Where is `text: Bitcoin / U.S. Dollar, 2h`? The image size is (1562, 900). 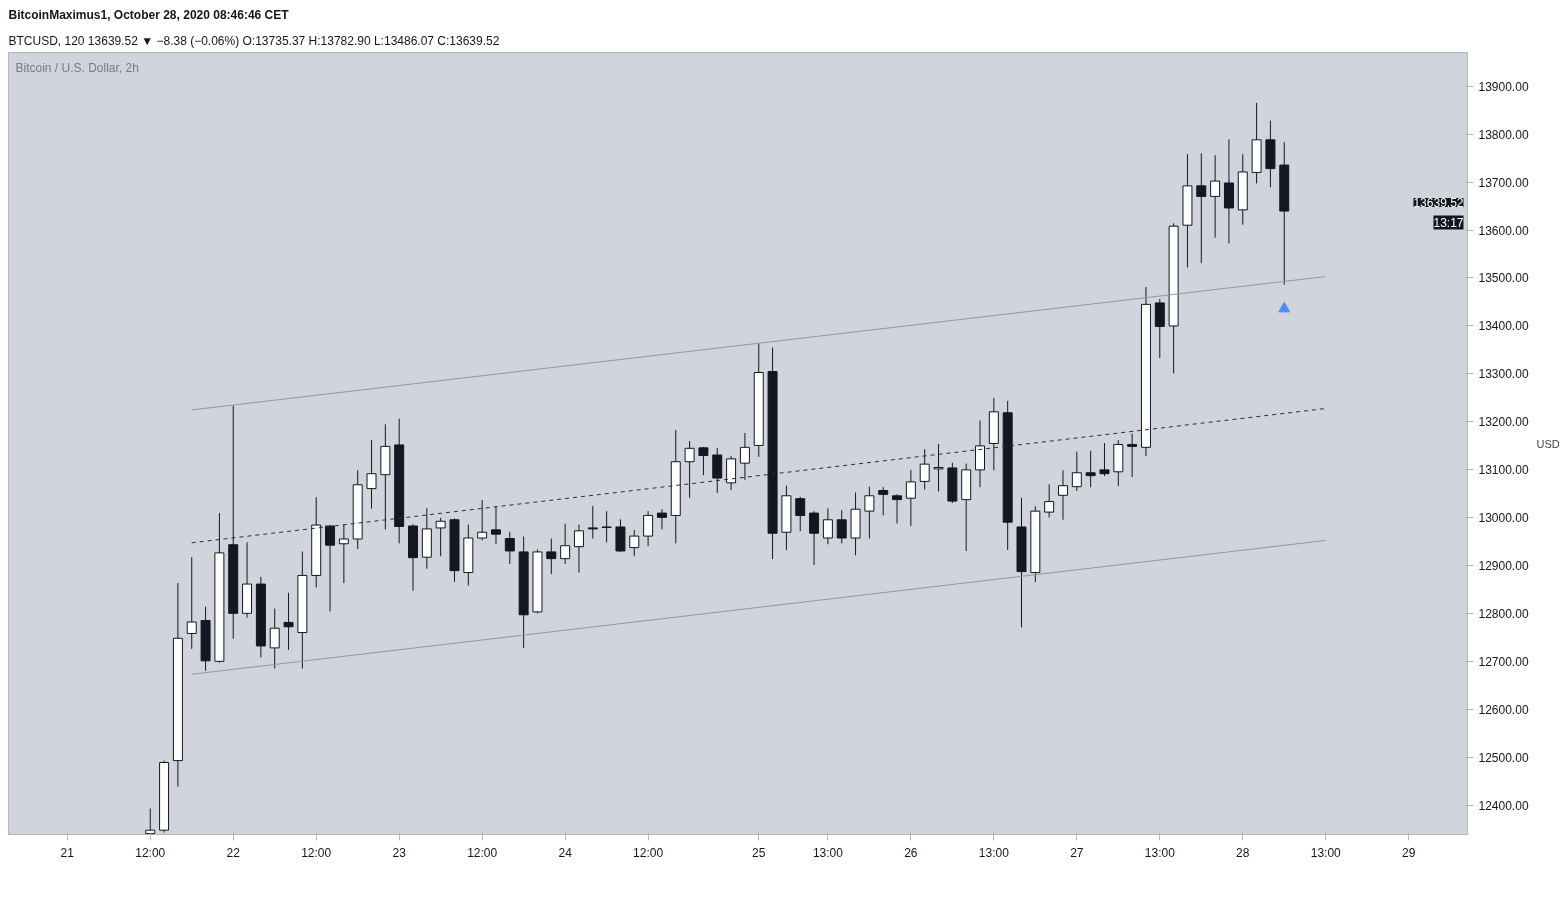
text: Bitcoin / U.S. Dollar, 2h is located at coordinates (77, 67).